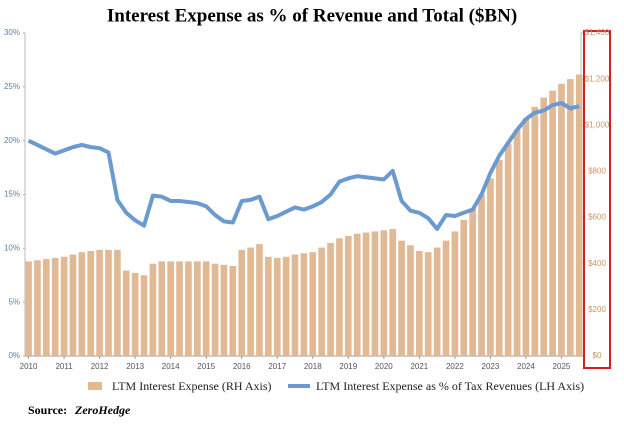 The height and width of the screenshot is (429, 624). Describe the element at coordinates (597, 171) in the screenshot. I see `y2-tick-label: $800` at that location.